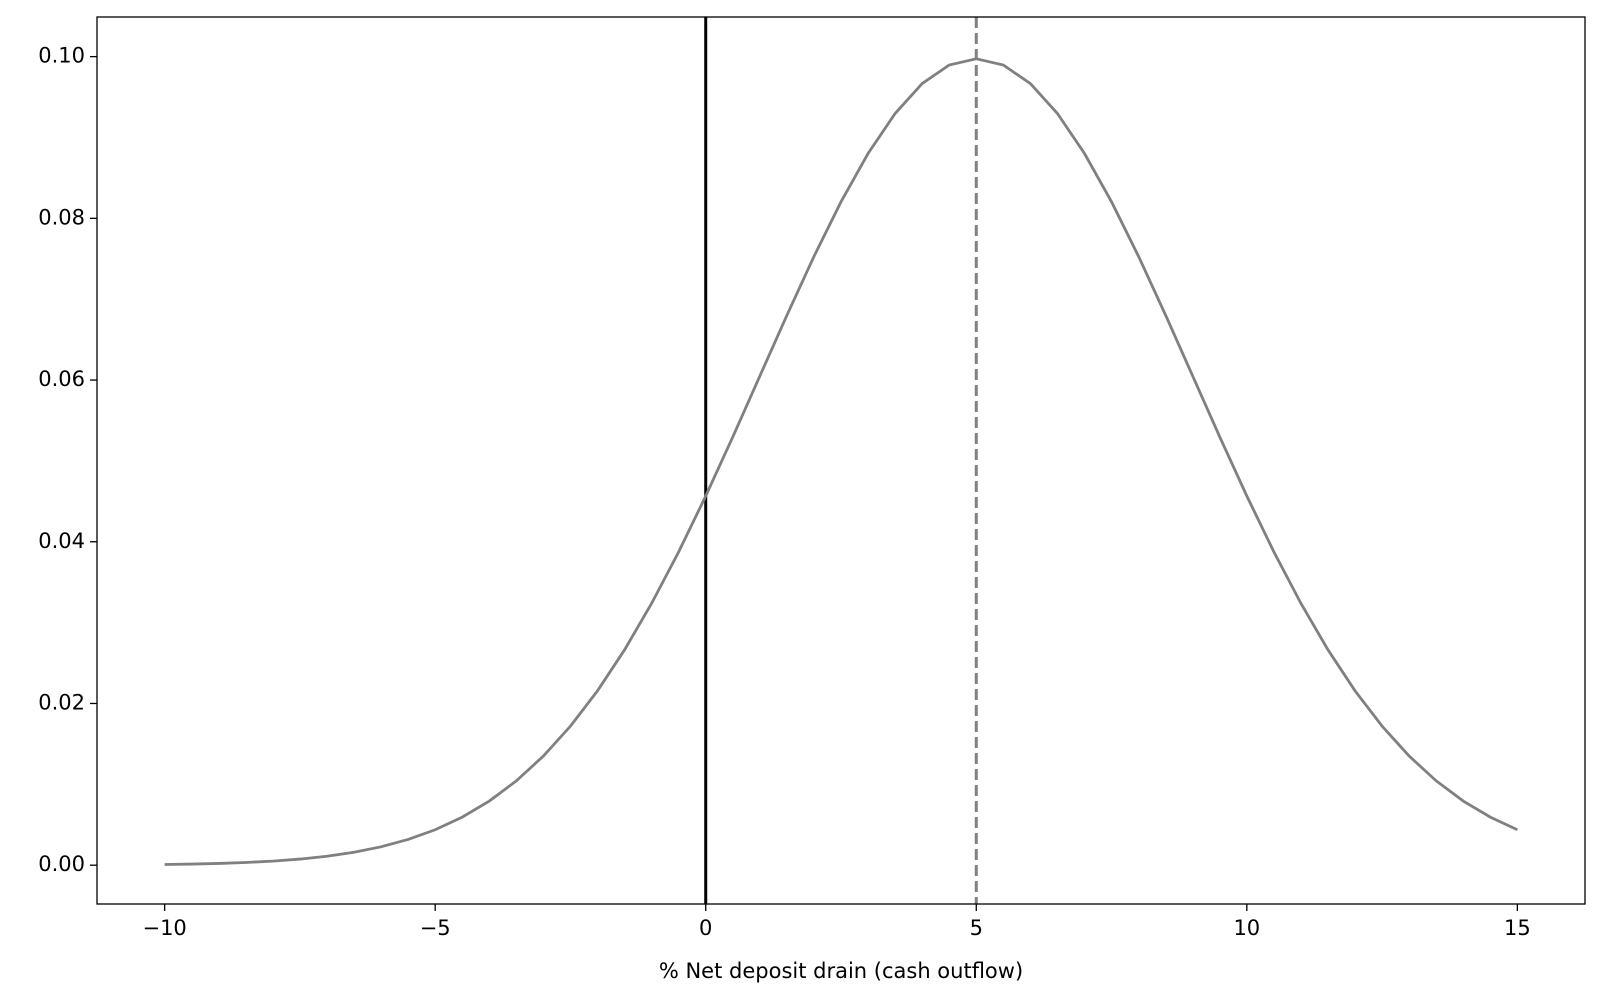 The width and height of the screenshot is (1604, 1006). Describe the element at coordinates (61, 702) in the screenshot. I see `y-tick-label: 0.02` at that location.